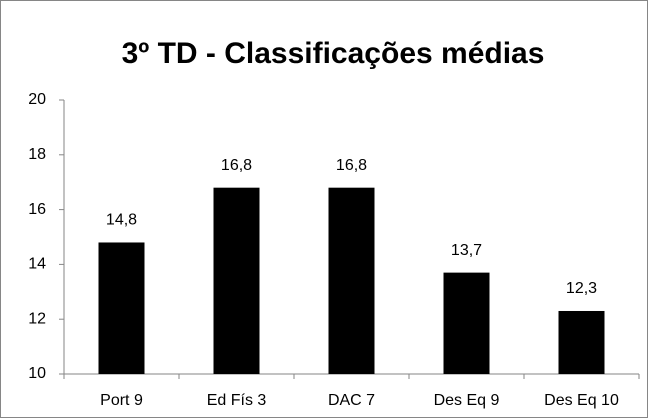  Describe the element at coordinates (37, 318) in the screenshot. I see `y-tick-label: 12` at that location.